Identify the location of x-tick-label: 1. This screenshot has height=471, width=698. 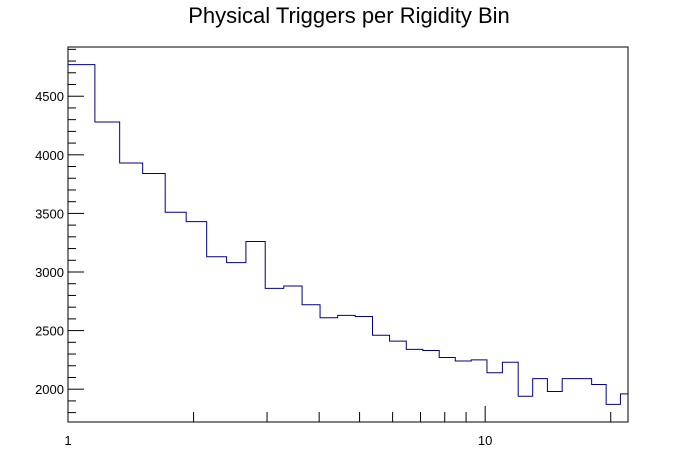
(67, 440).